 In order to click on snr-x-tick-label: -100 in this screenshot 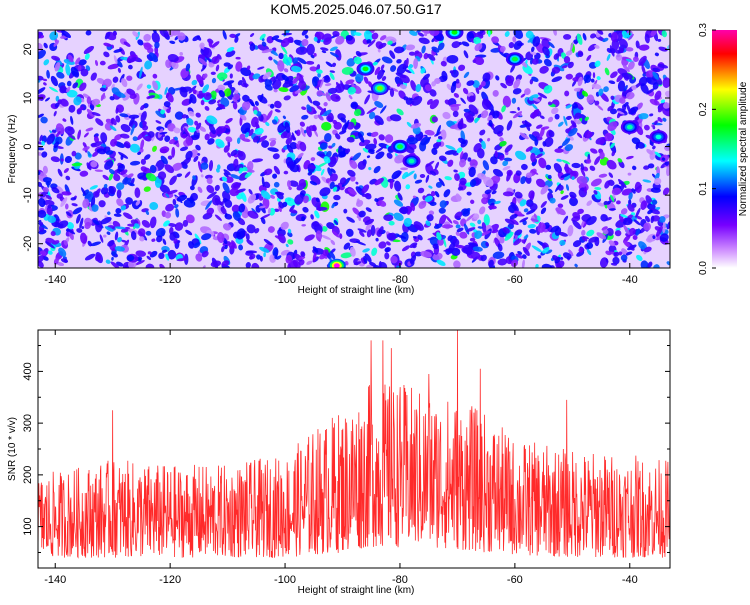, I will do `click(285, 580)`.